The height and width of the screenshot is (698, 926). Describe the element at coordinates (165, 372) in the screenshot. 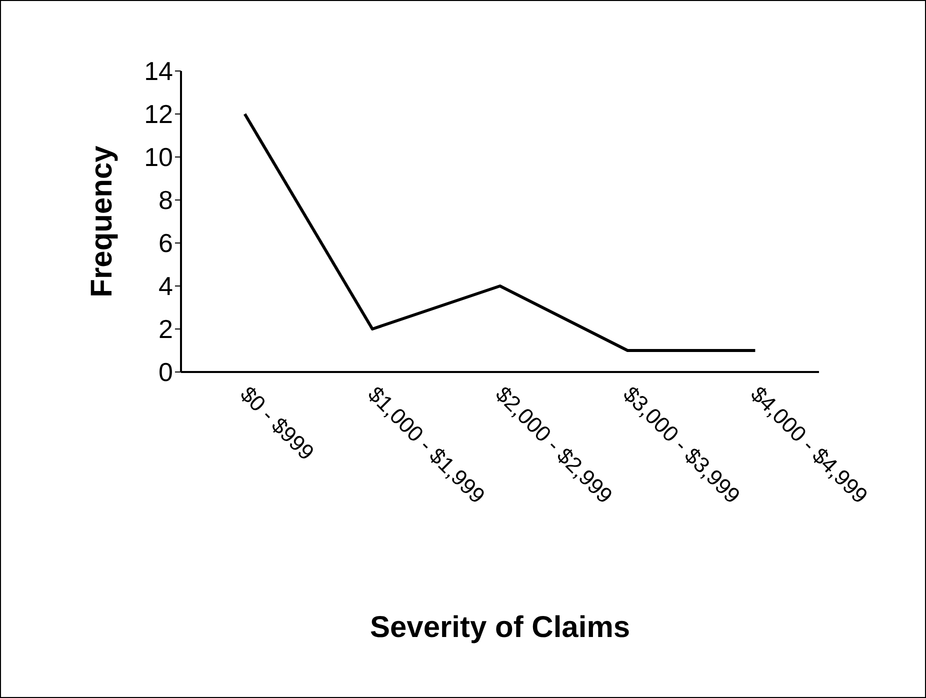

I see `y-tick-label: 0` at that location.